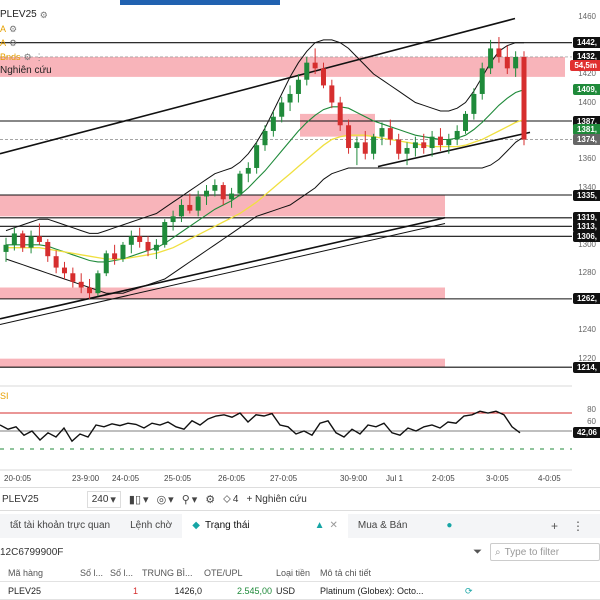 The width and height of the screenshot is (600, 600). I want to click on settings-button: ⚙, so click(210, 499).